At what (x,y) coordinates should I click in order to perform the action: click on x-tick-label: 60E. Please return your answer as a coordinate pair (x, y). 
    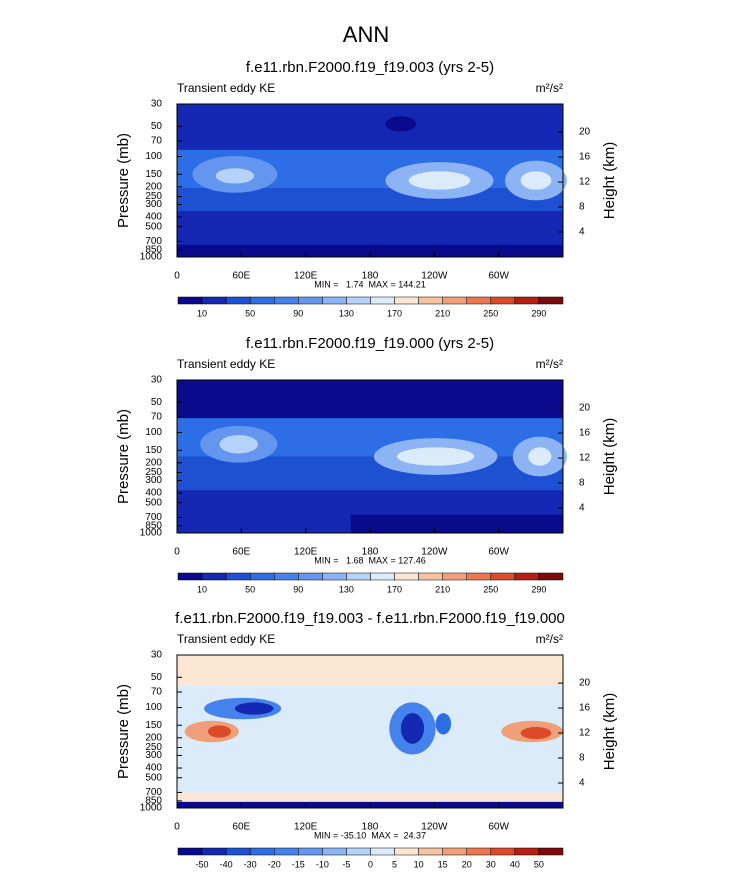
    Looking at the image, I should click on (241, 552).